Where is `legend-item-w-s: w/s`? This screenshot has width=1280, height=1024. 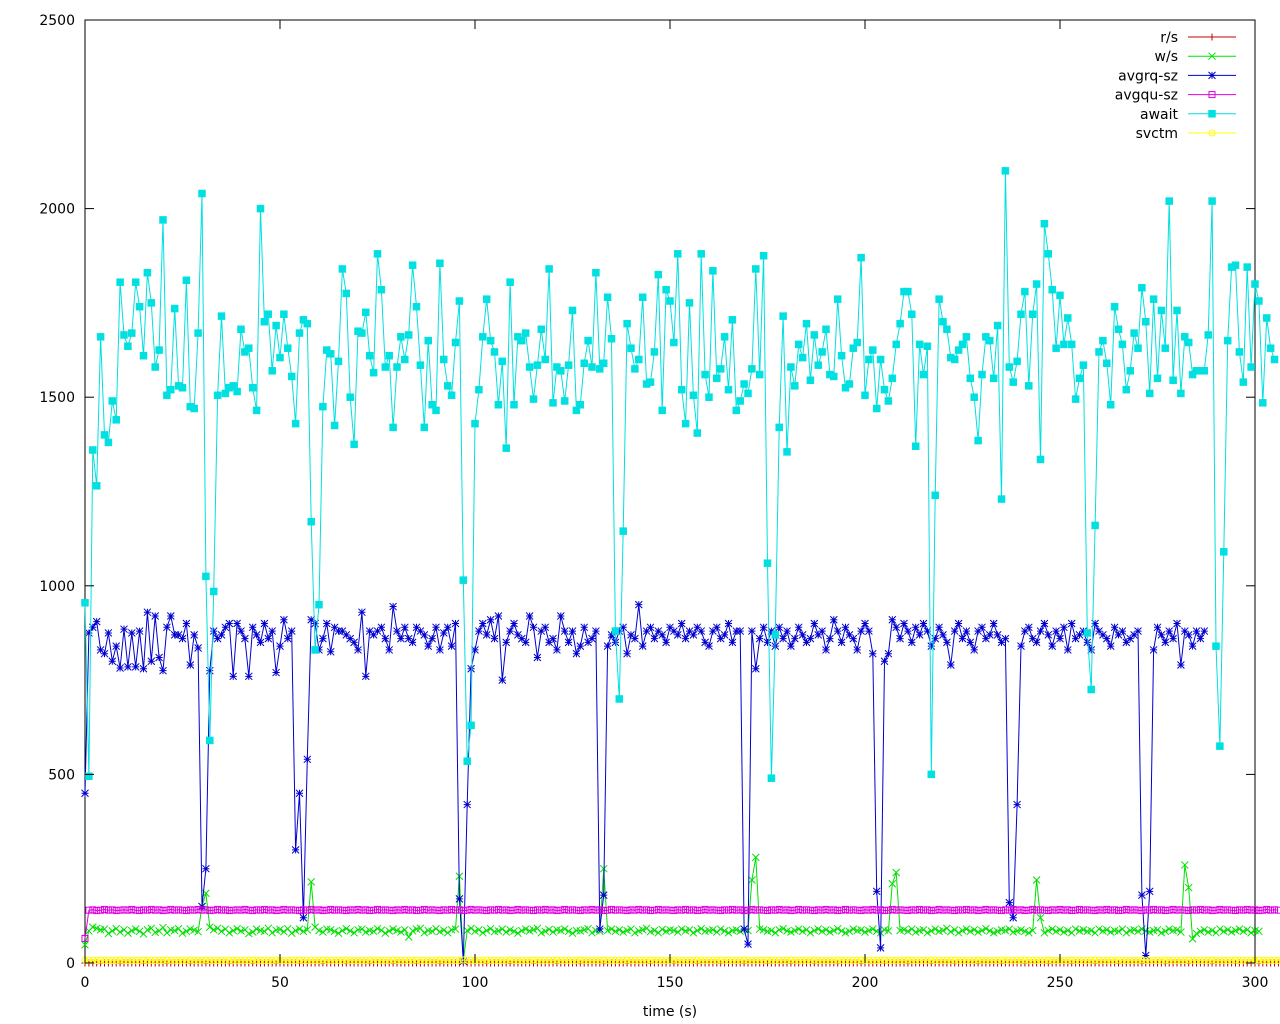
legend-item-w-s: w/s is located at coordinates (1195, 57).